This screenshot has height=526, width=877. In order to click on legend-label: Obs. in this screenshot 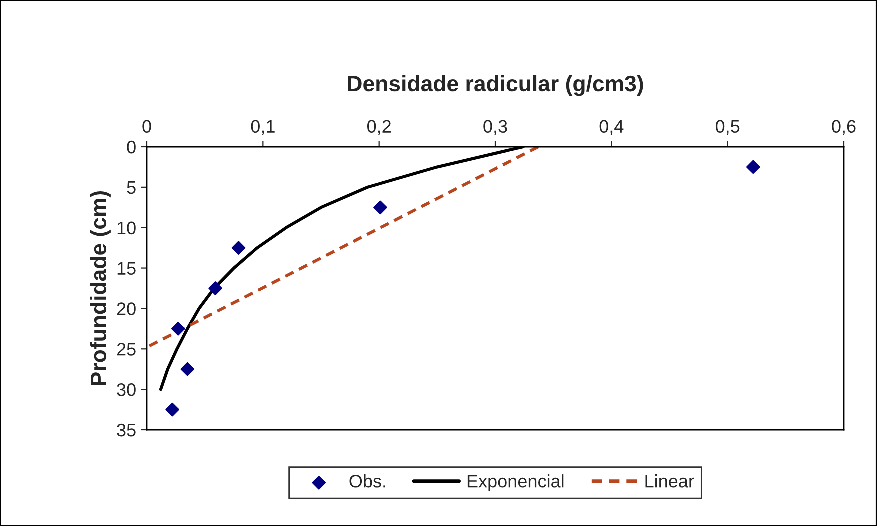, I will do `click(368, 481)`.